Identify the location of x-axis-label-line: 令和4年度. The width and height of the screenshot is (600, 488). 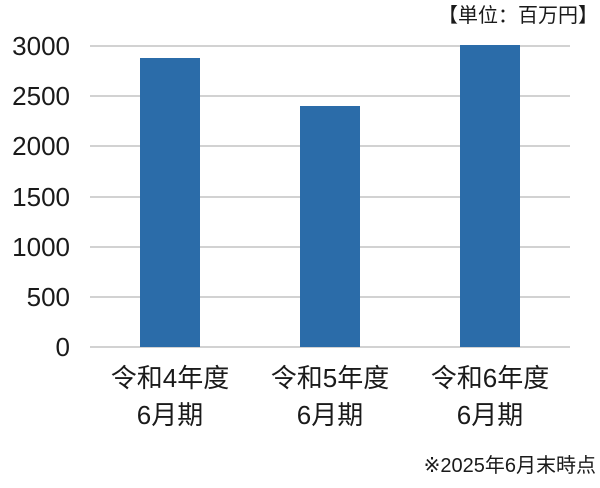
(170, 378).